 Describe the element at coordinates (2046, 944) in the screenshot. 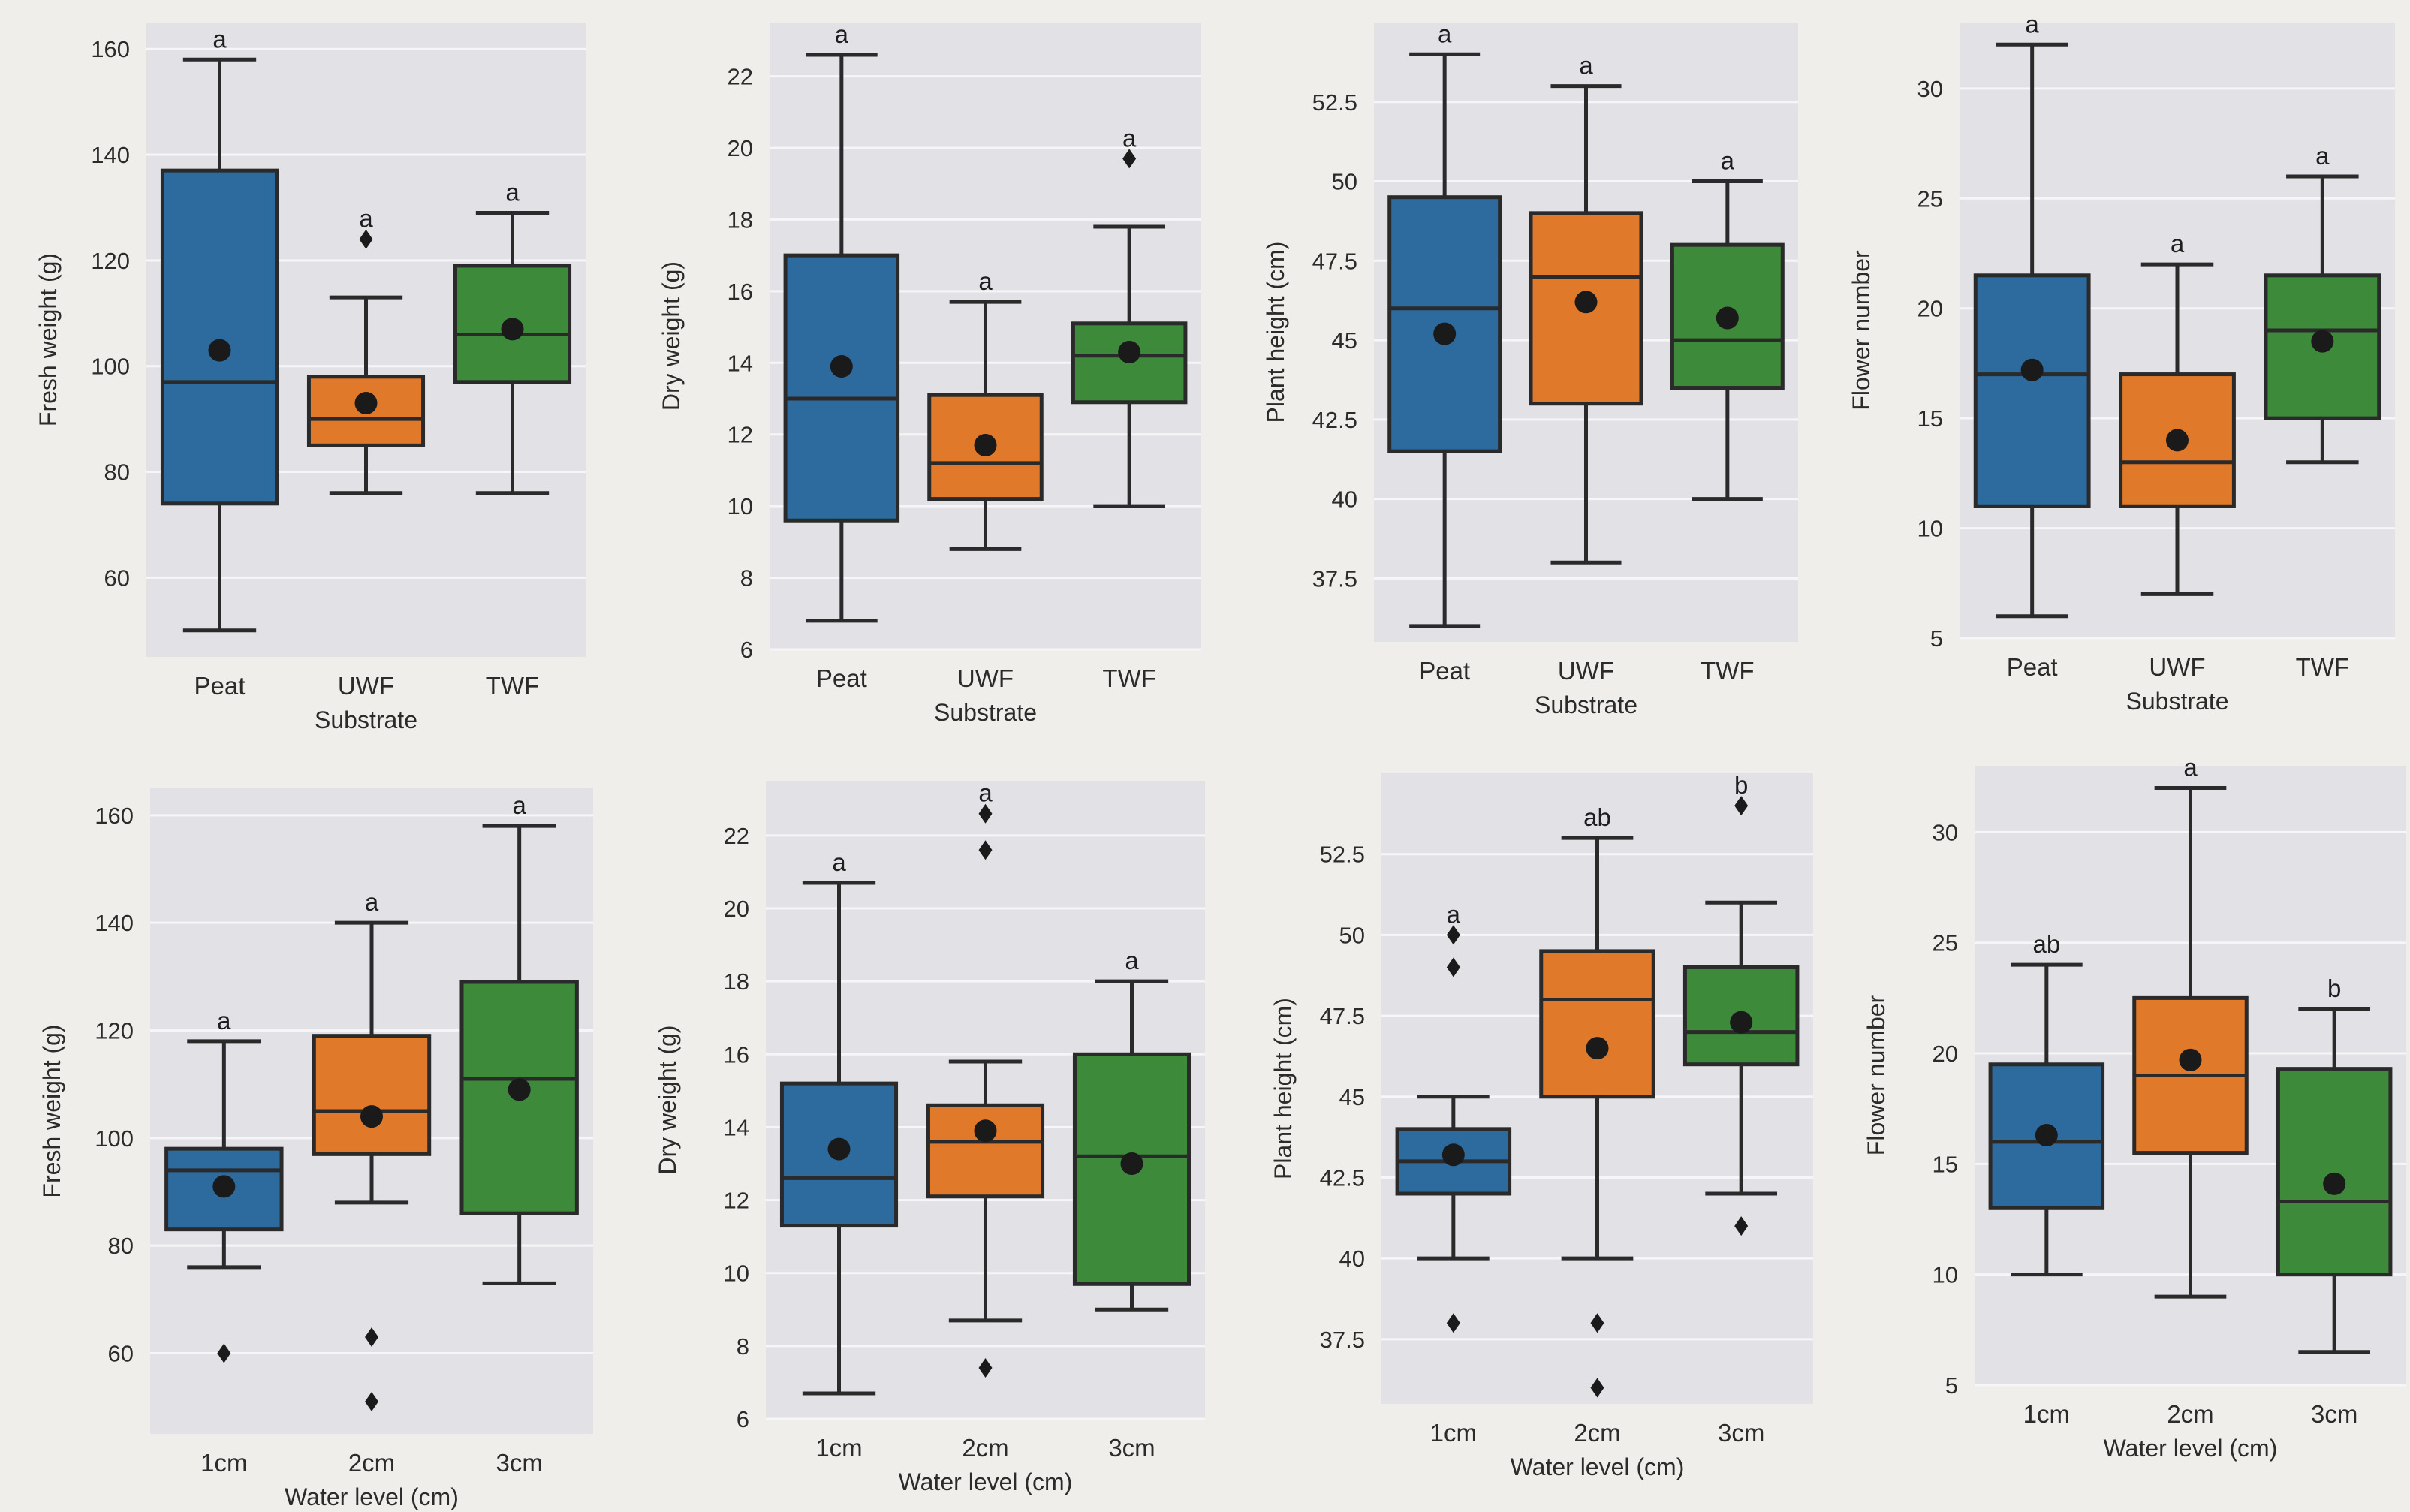

I see `significance-letter: ab` at that location.